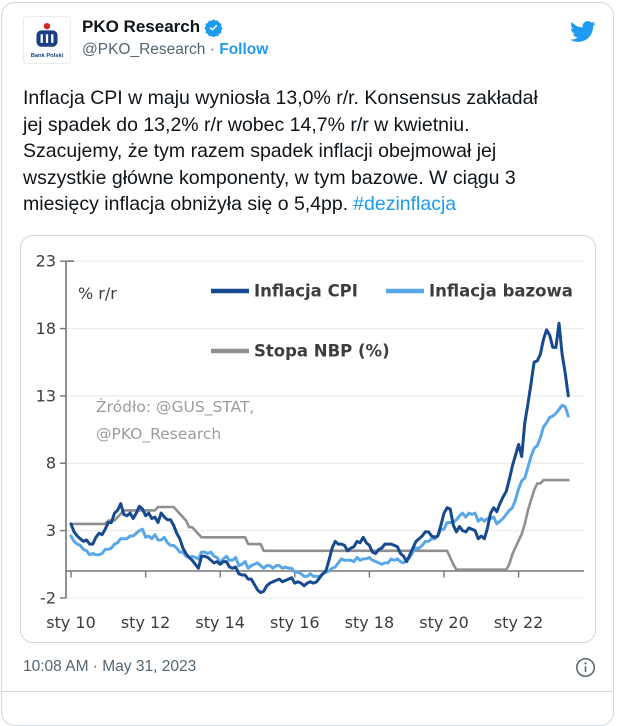 The image size is (617, 726). Describe the element at coordinates (48, 597) in the screenshot. I see `y-tick-label: -2` at that location.